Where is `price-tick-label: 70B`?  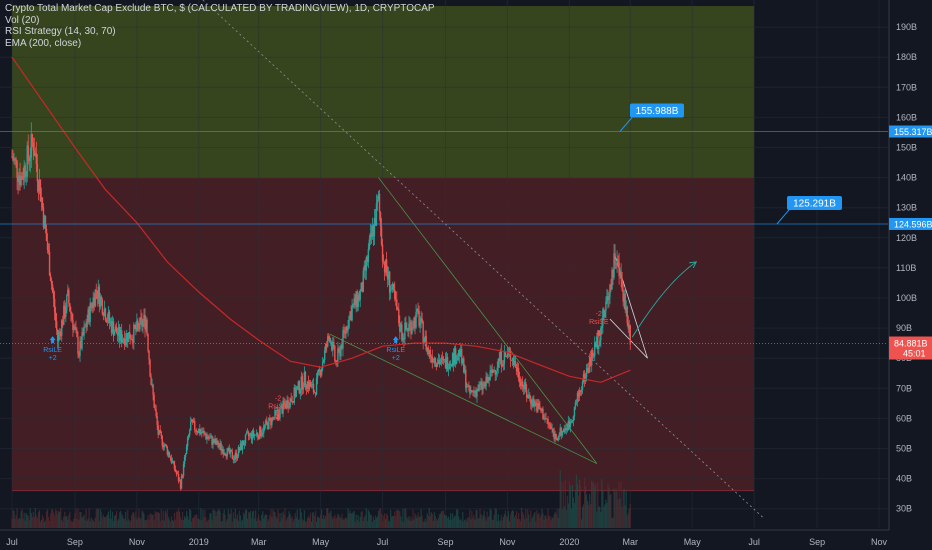 price-tick-label: 70B is located at coordinates (904, 388).